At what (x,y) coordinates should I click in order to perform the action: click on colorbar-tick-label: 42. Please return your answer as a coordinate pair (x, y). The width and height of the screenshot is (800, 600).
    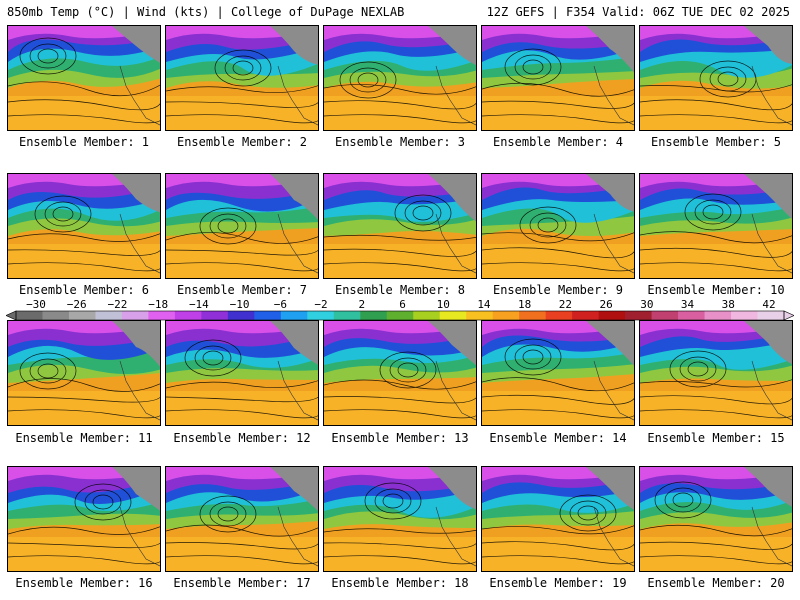
    Looking at the image, I should click on (768, 304).